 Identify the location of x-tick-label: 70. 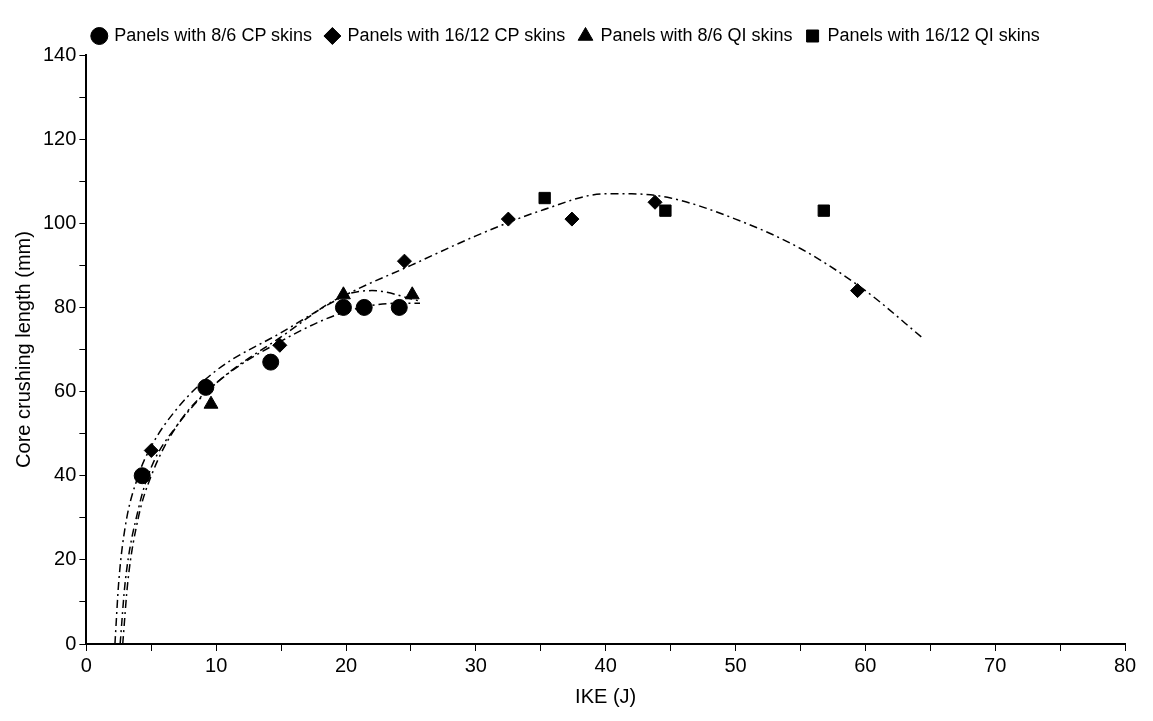
(995, 664).